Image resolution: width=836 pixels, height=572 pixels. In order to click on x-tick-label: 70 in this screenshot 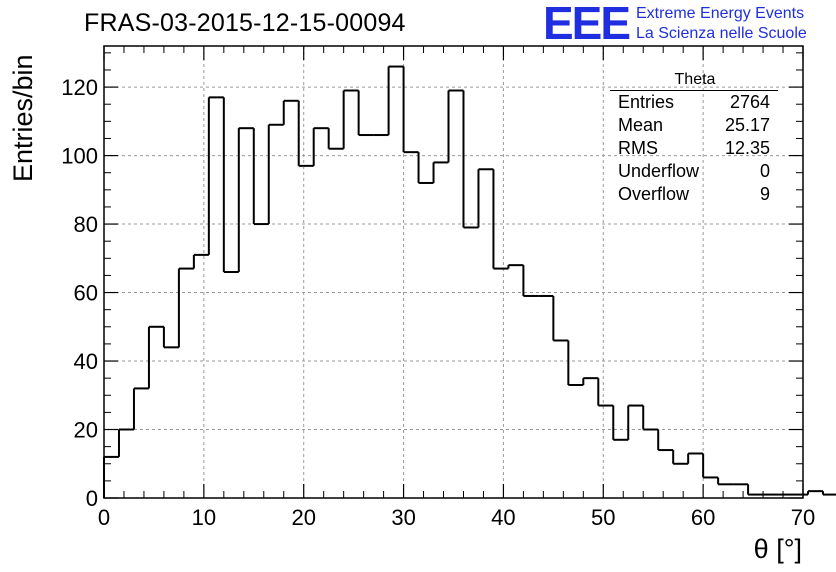, I will do `click(803, 517)`.